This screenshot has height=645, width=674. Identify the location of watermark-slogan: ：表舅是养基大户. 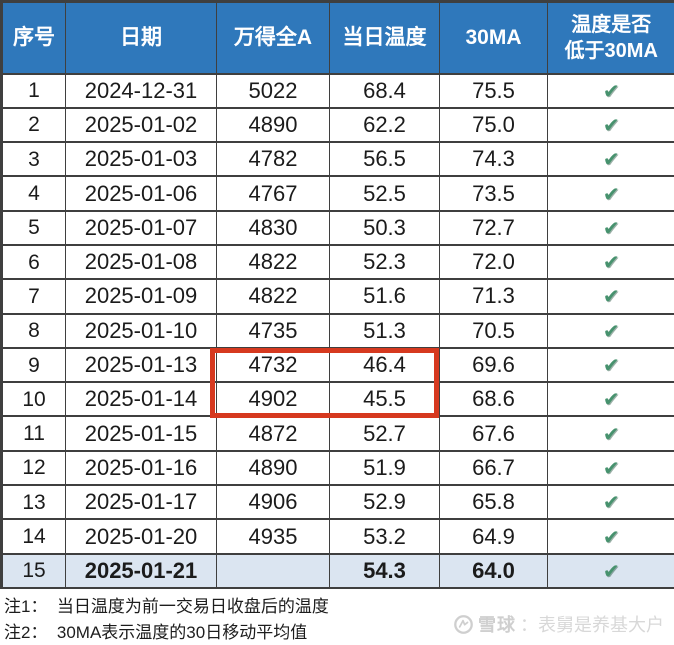
(592, 625).